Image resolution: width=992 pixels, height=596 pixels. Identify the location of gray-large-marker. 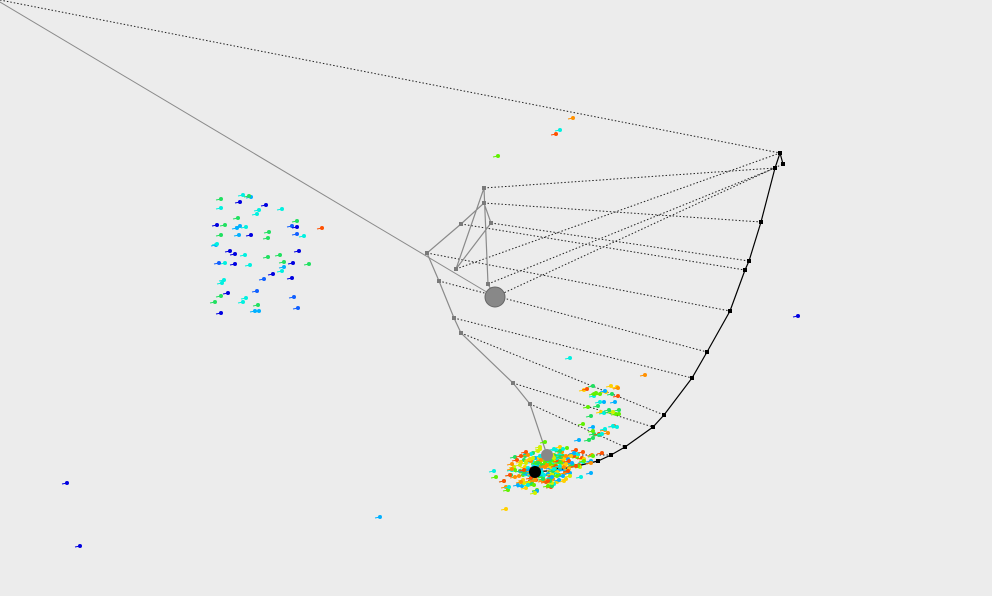
(495, 297).